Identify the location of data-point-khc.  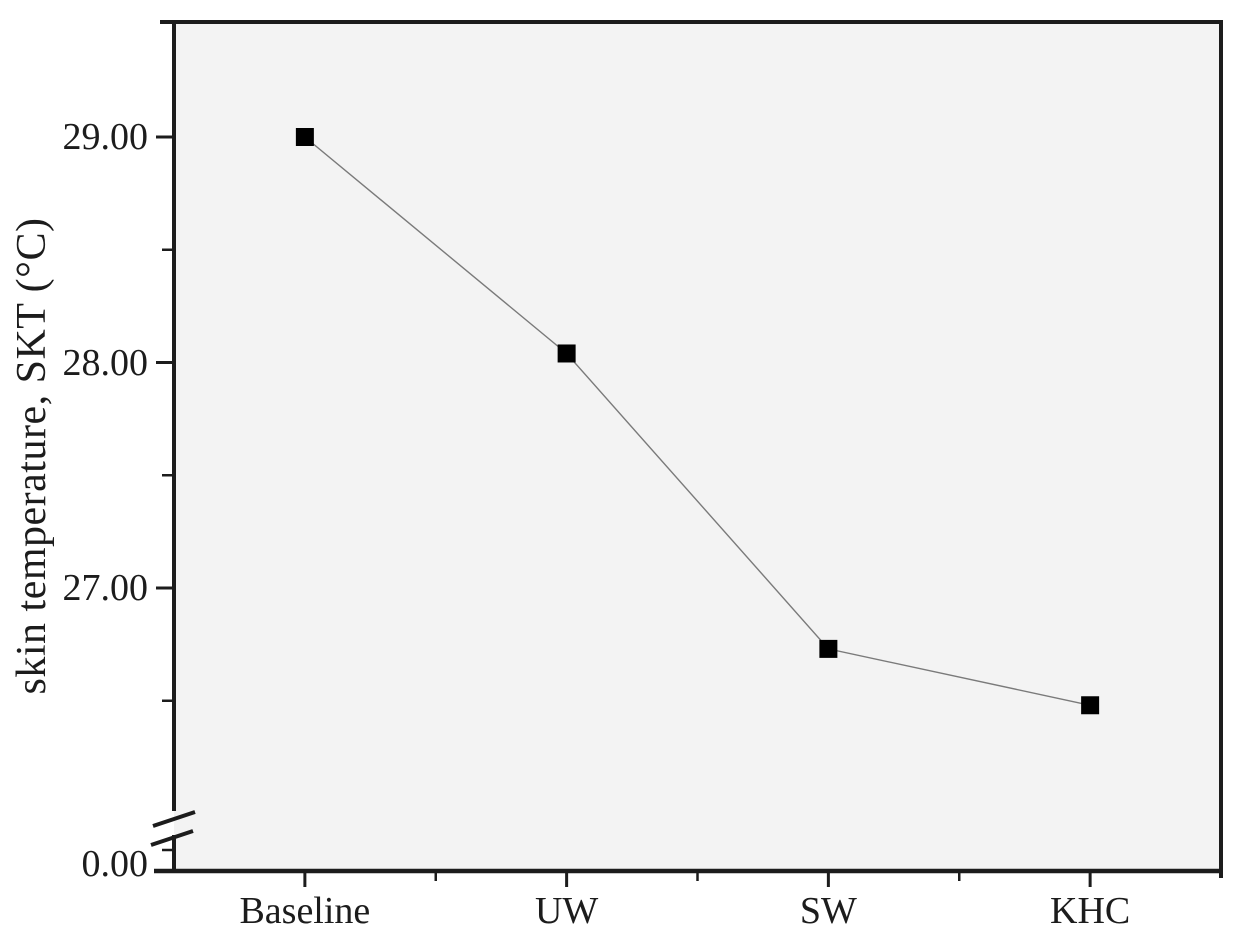
(1090, 705).